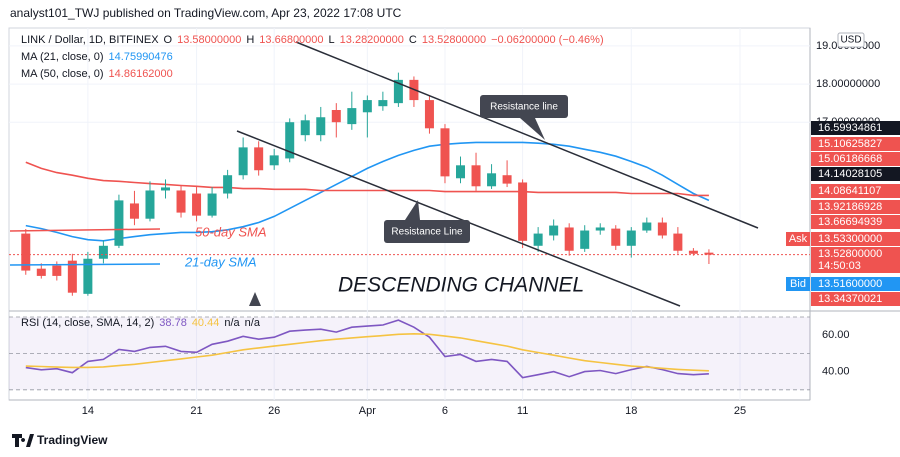 This screenshot has width=900, height=457. What do you see at coordinates (445, 411) in the screenshot?
I see `x-tick-label: 6` at bounding box center [445, 411].